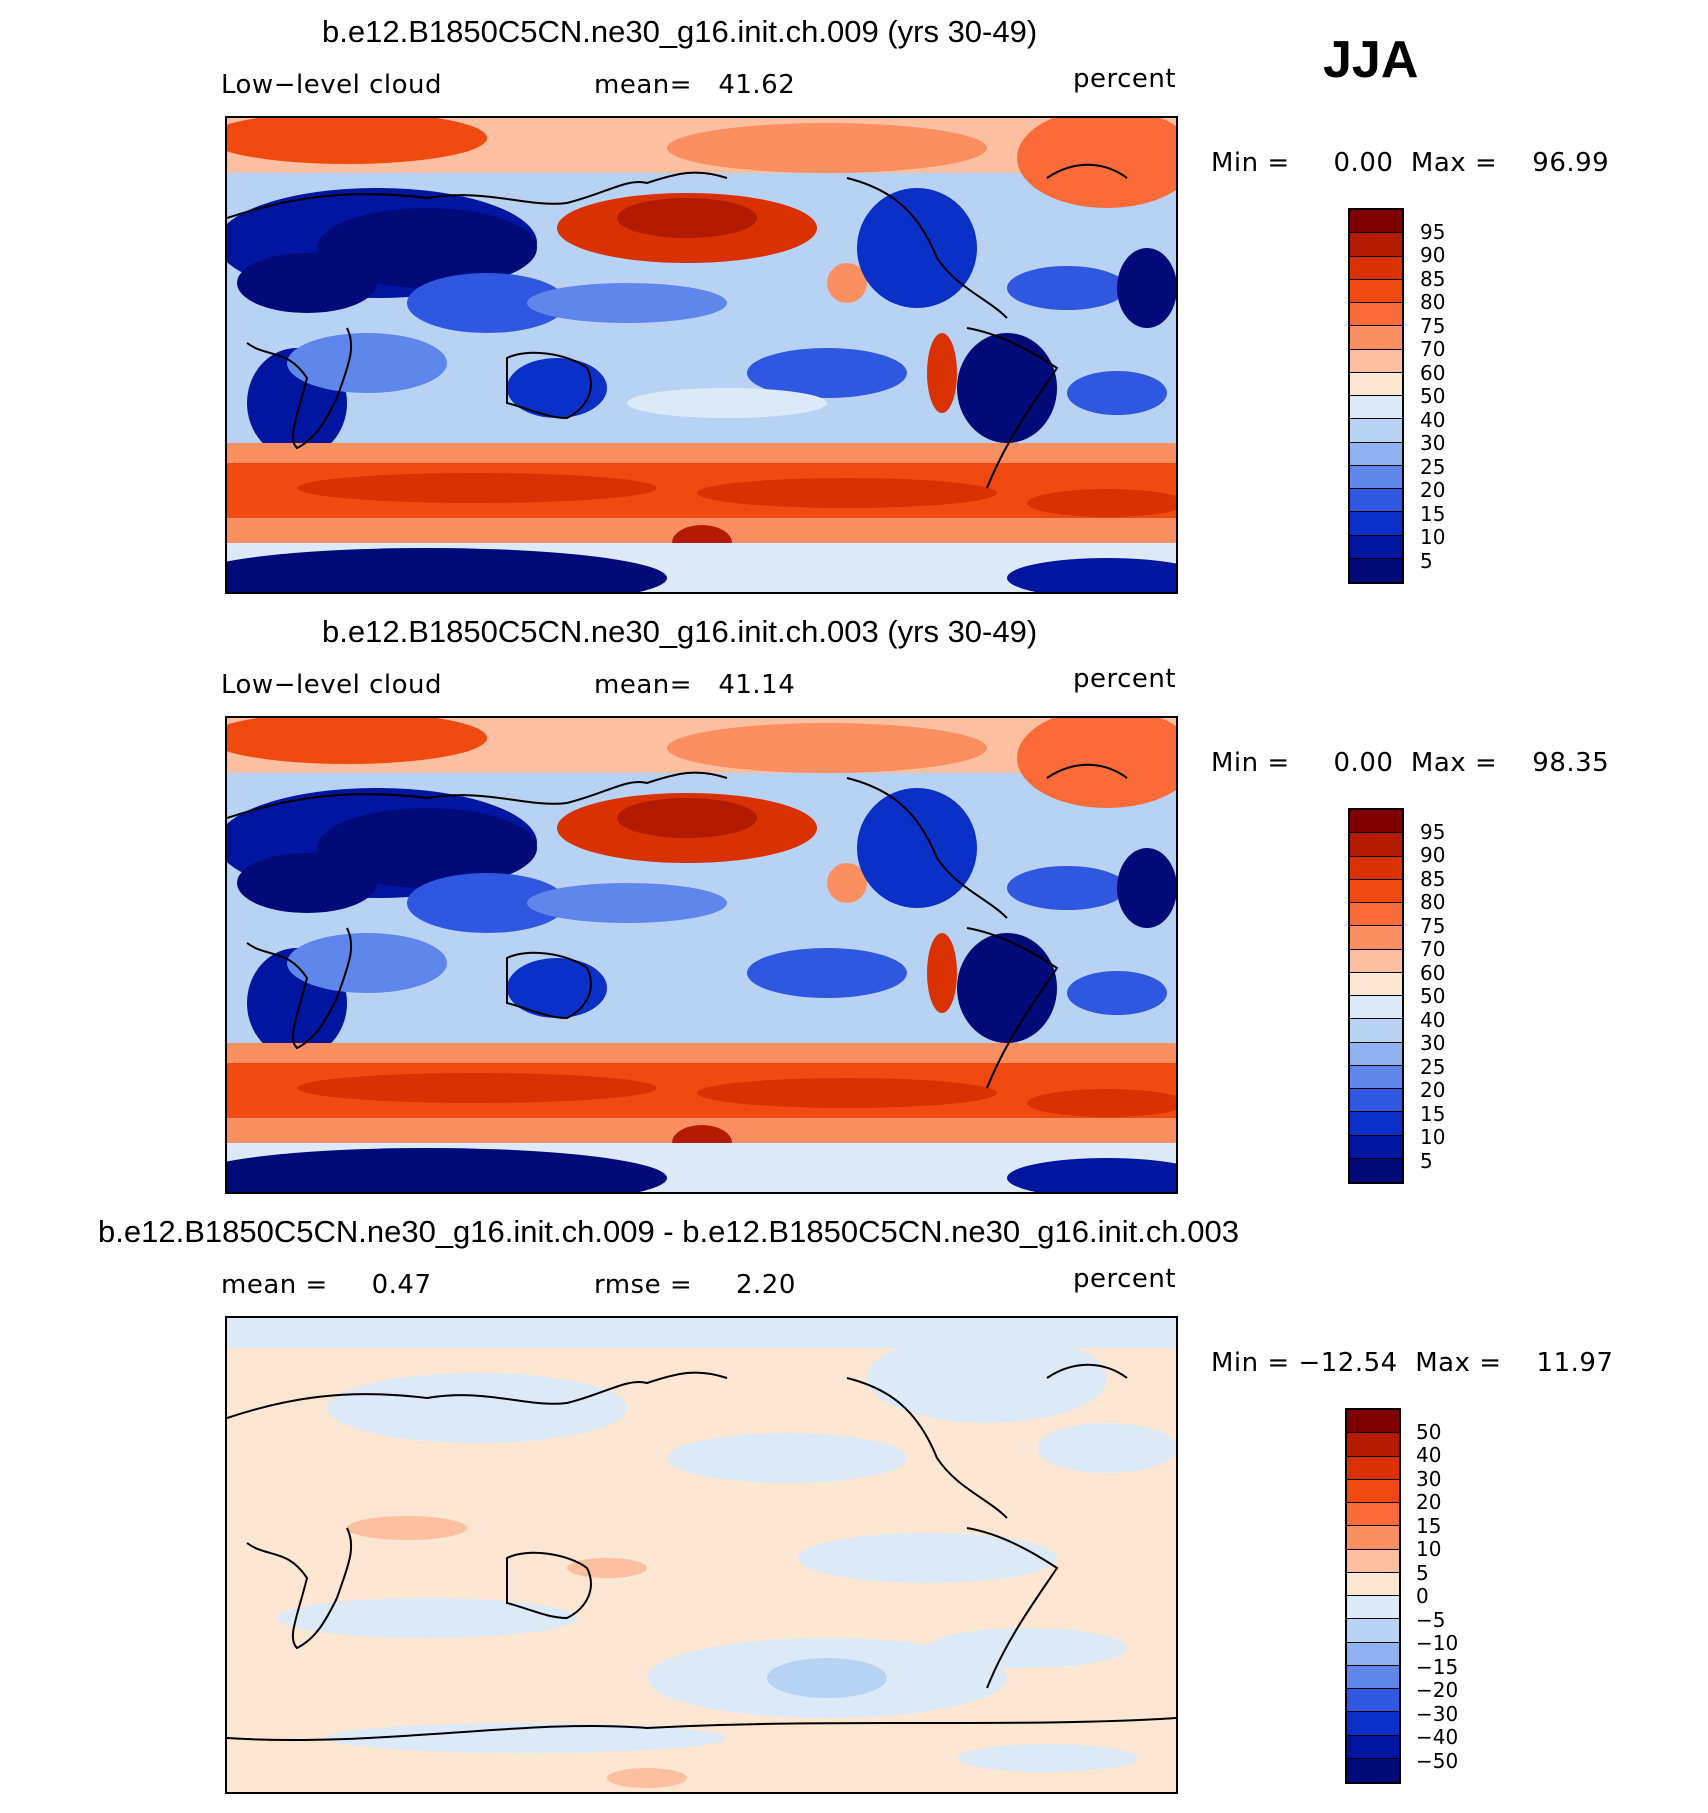  I want to click on panel-2-left-label: Low−level cloud, so click(331, 685).